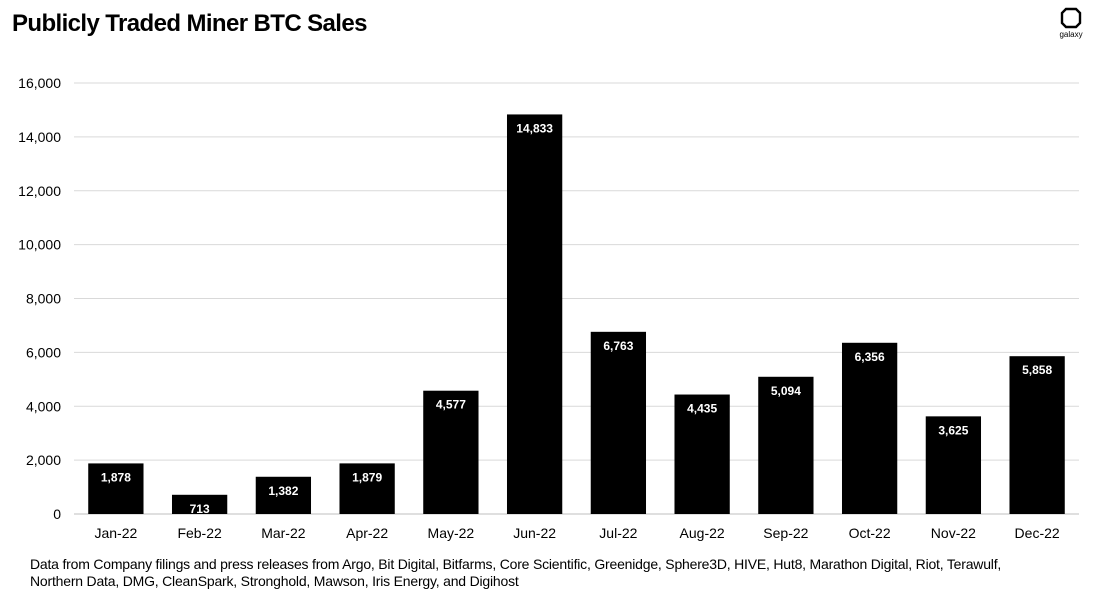 This screenshot has width=1100, height=608. Describe the element at coordinates (1037, 533) in the screenshot. I see `x-tick-label: Dec-22` at that location.